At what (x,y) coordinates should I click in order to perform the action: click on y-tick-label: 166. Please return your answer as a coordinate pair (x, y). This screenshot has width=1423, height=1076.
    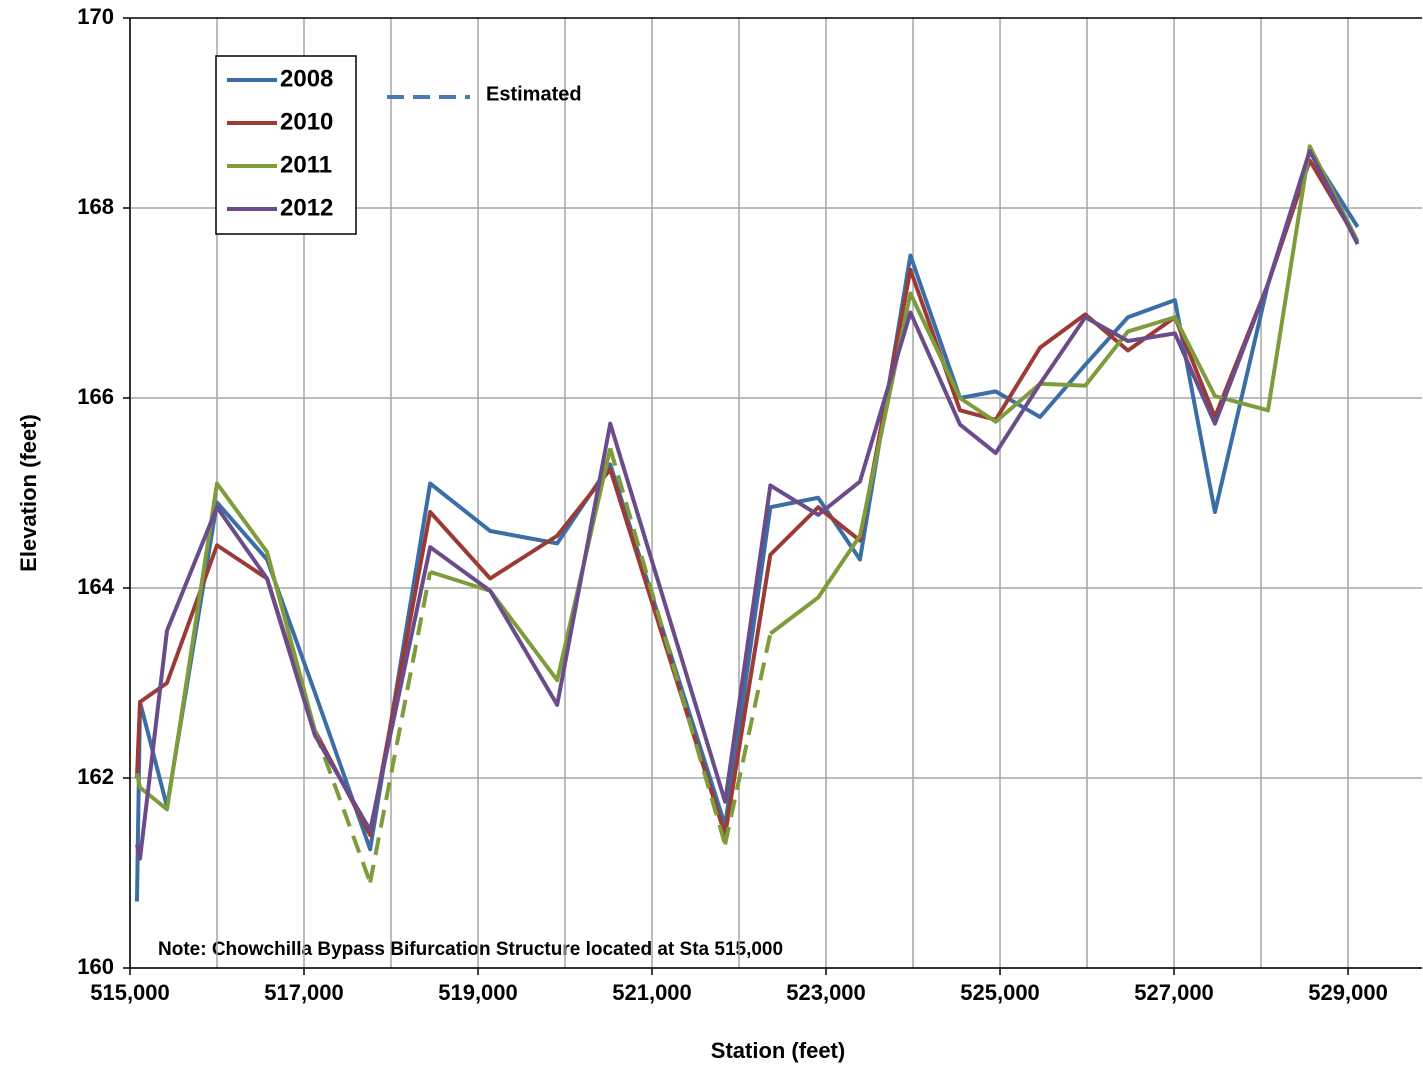
    Looking at the image, I should click on (95, 396).